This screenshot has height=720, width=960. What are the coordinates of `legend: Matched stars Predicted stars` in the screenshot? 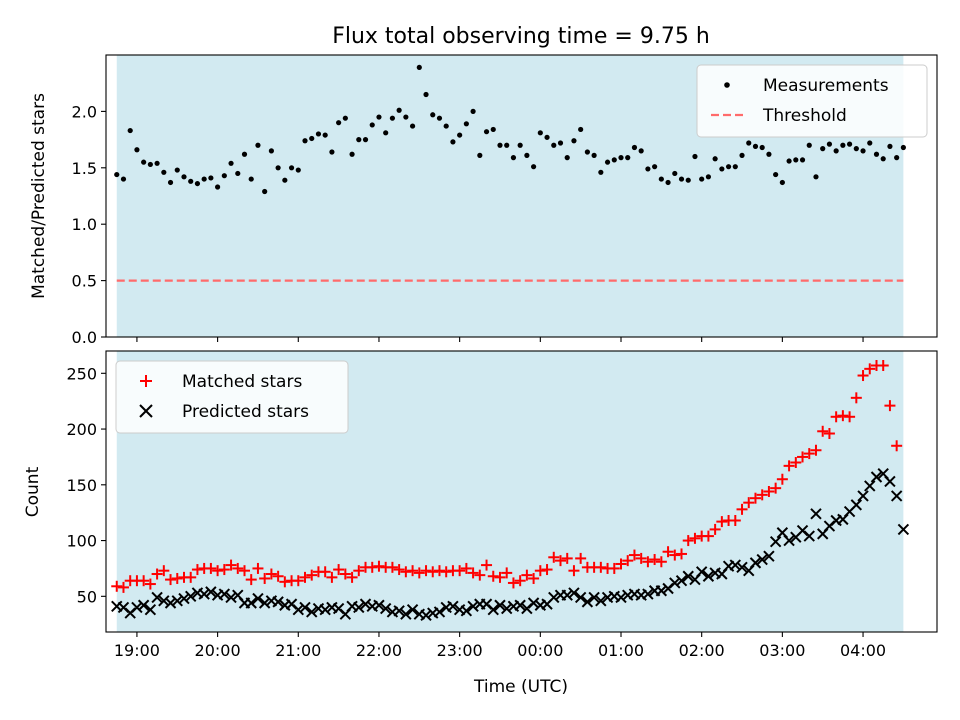 It's located at (232, 397).